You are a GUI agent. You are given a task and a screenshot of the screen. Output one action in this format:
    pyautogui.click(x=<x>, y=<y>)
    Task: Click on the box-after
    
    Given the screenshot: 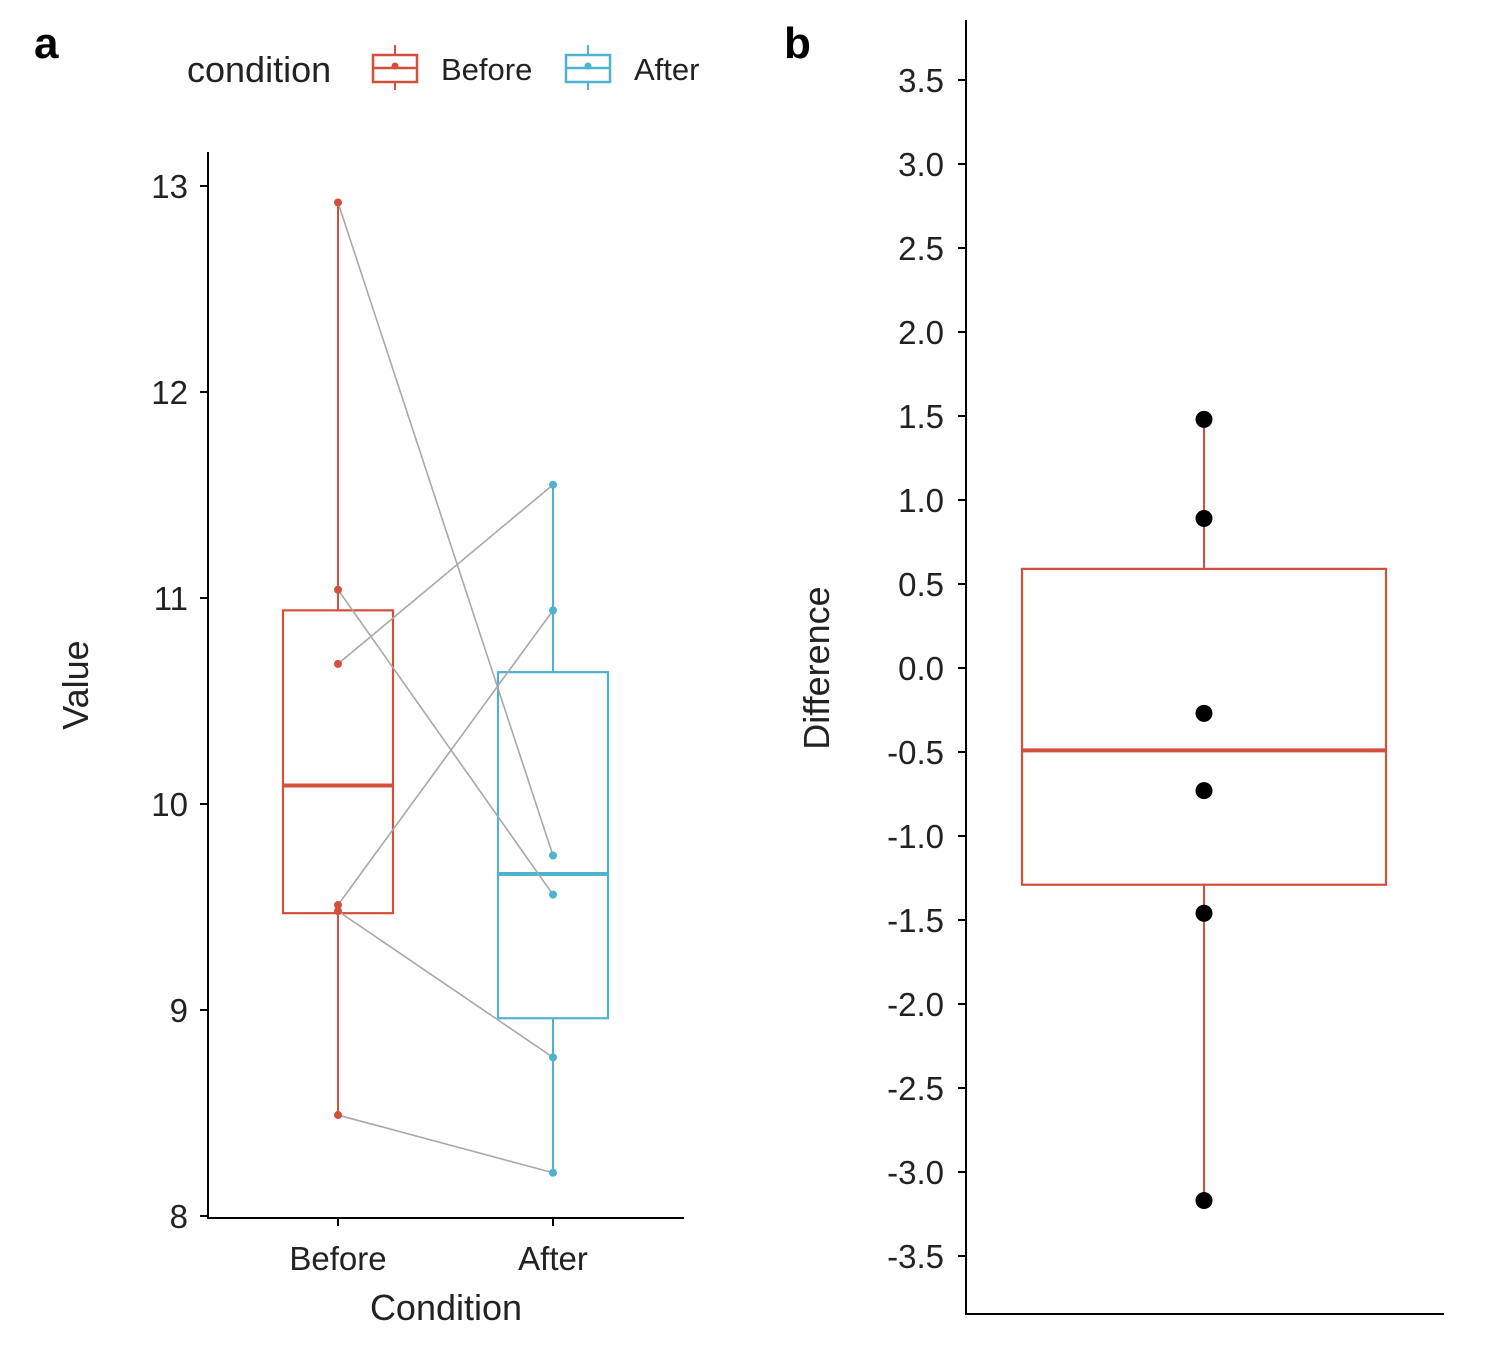 What is the action you would take?
    pyautogui.click(x=553, y=845)
    